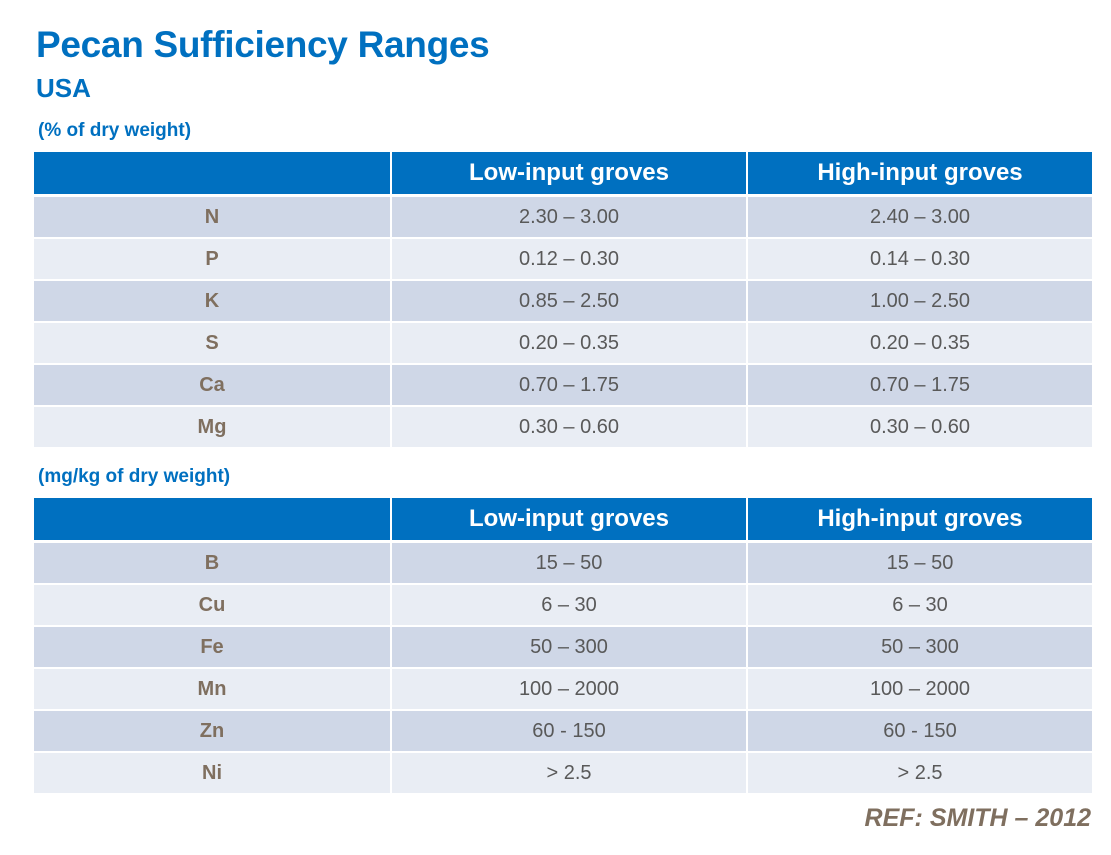 This screenshot has width=1111, height=855. What do you see at coordinates (568, 774) in the screenshot?
I see `low-input-value: > 2.5` at bounding box center [568, 774].